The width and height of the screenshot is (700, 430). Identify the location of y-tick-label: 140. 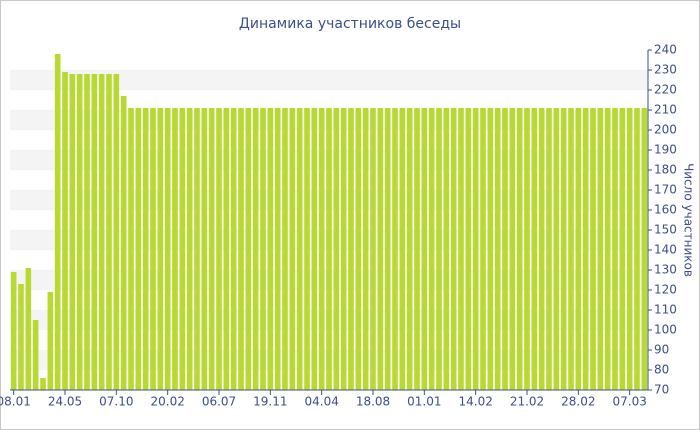
(665, 250).